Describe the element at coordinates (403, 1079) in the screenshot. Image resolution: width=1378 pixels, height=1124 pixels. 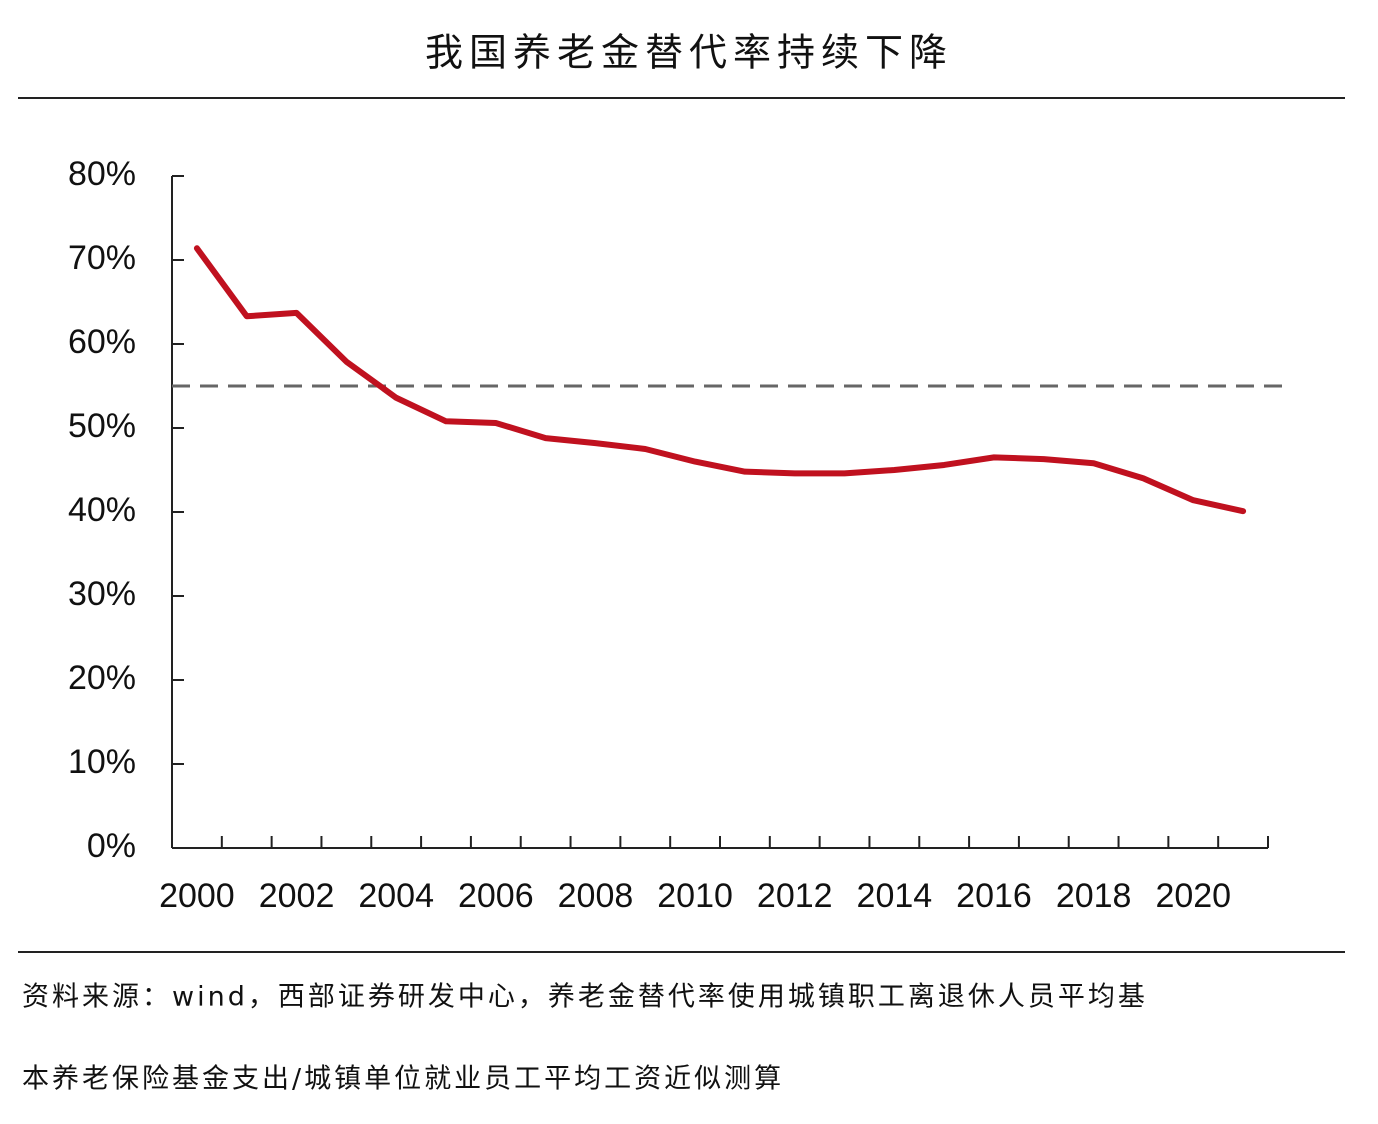
I see `source-note: 本养老保险基金支出/城镇单位就业员工平均工资近似测算` at that location.